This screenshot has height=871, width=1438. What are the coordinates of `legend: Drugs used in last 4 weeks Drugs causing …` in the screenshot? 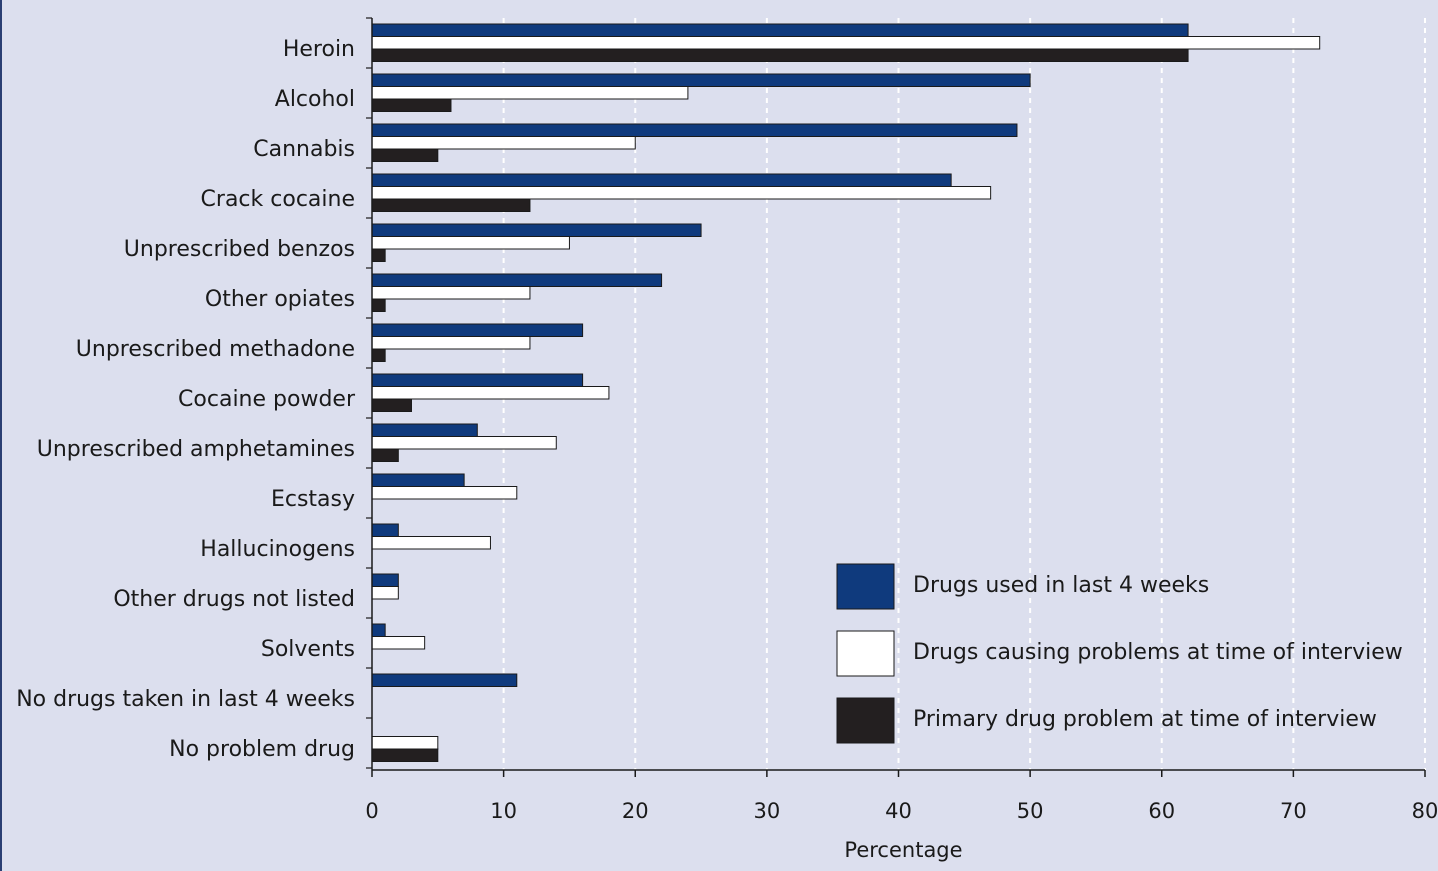 It's located at (1119, 653).